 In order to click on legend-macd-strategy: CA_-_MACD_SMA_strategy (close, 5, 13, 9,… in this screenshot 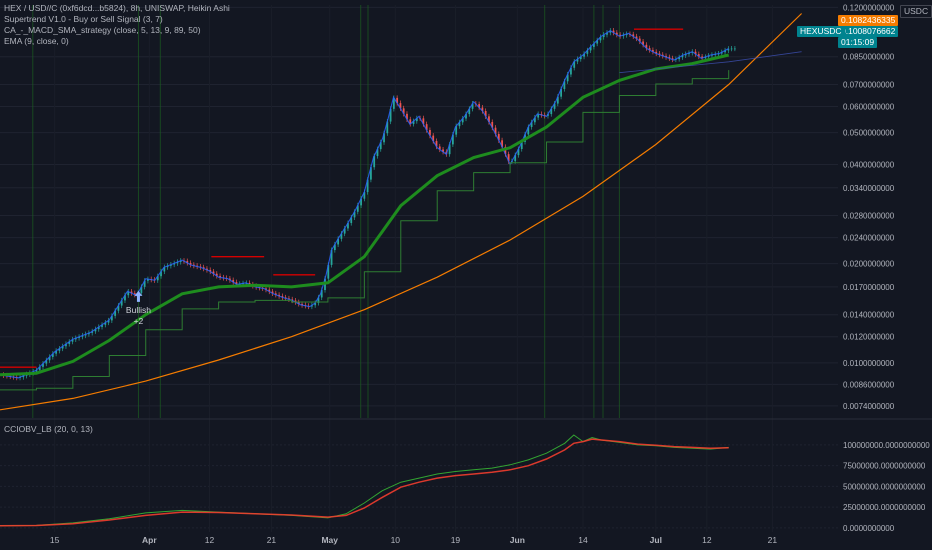, I will do `click(102, 30)`.